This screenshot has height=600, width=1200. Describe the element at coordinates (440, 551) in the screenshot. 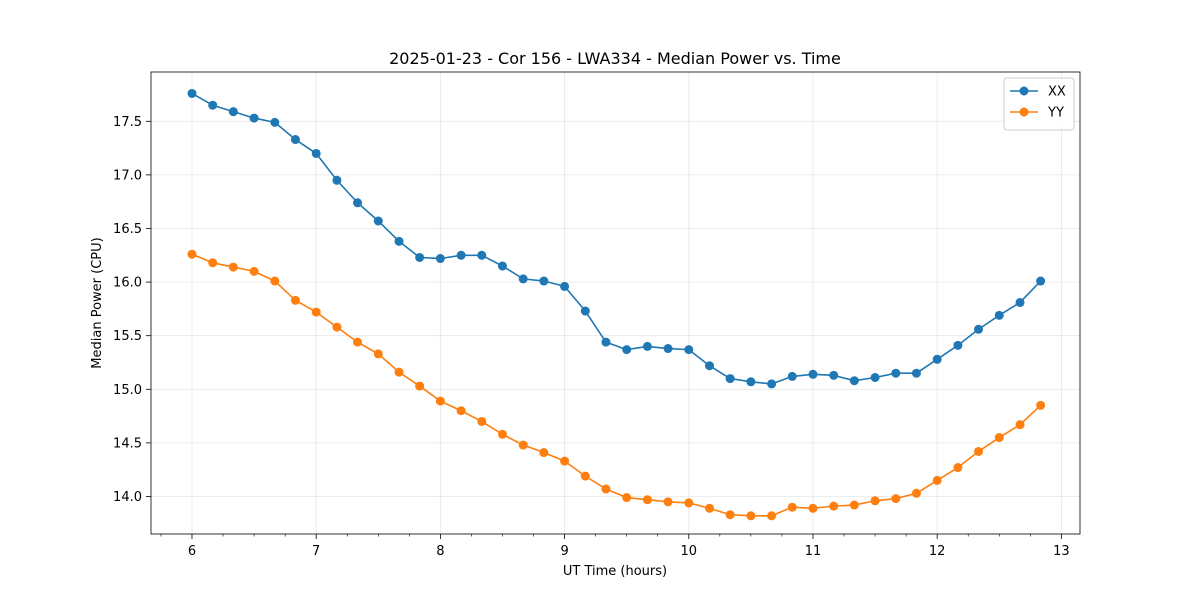

I see `x-tick-label: 8` at that location.